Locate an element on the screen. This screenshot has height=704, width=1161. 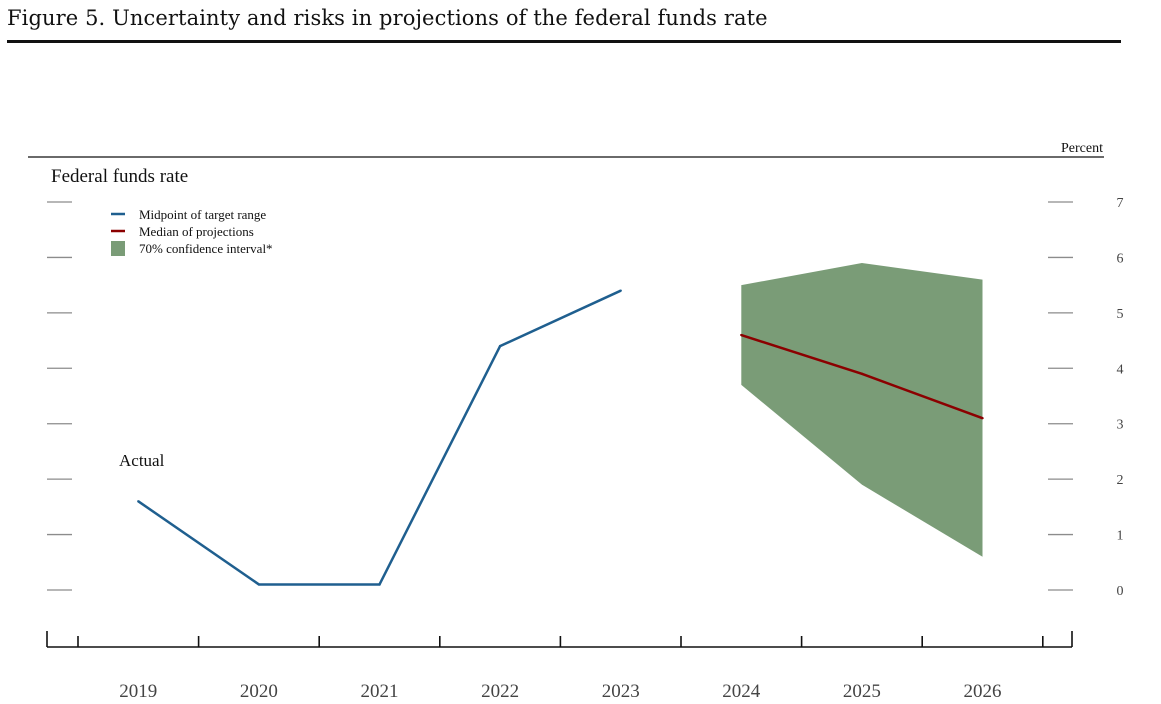
confidence-interval-area is located at coordinates (862, 409).